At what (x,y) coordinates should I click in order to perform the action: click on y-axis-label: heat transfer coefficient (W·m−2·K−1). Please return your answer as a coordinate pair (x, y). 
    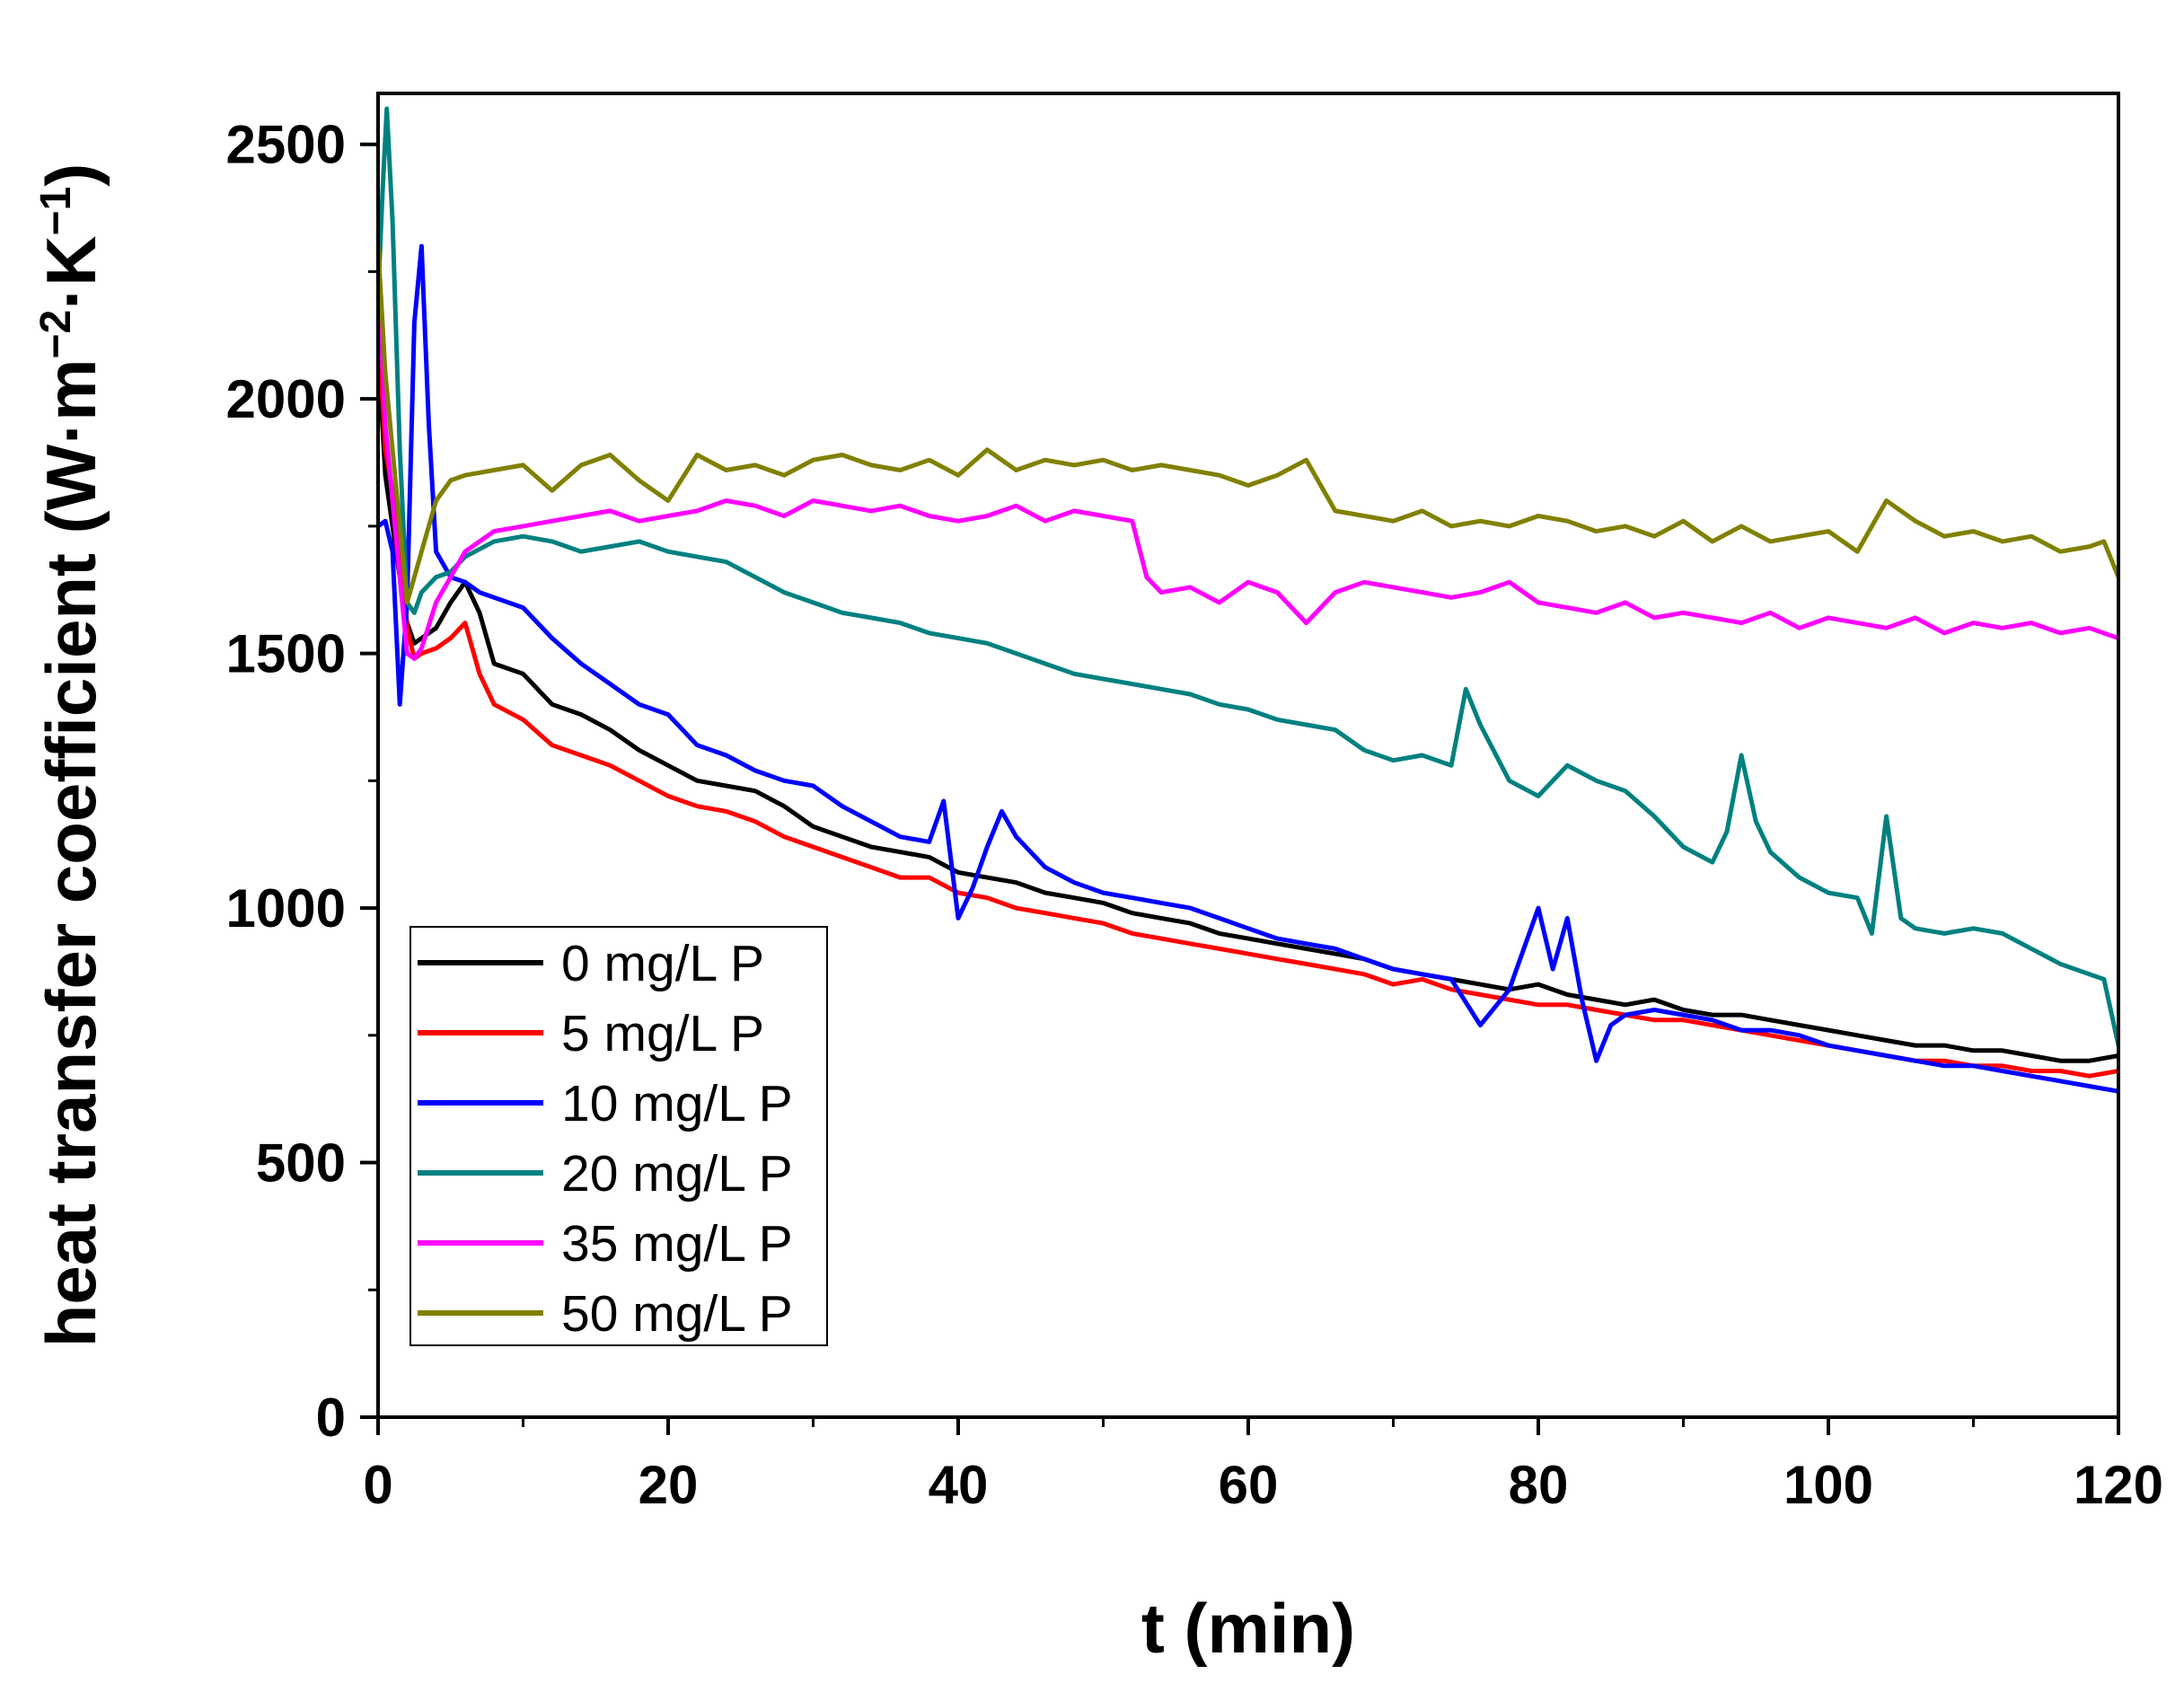
    Looking at the image, I should click on (70, 755).